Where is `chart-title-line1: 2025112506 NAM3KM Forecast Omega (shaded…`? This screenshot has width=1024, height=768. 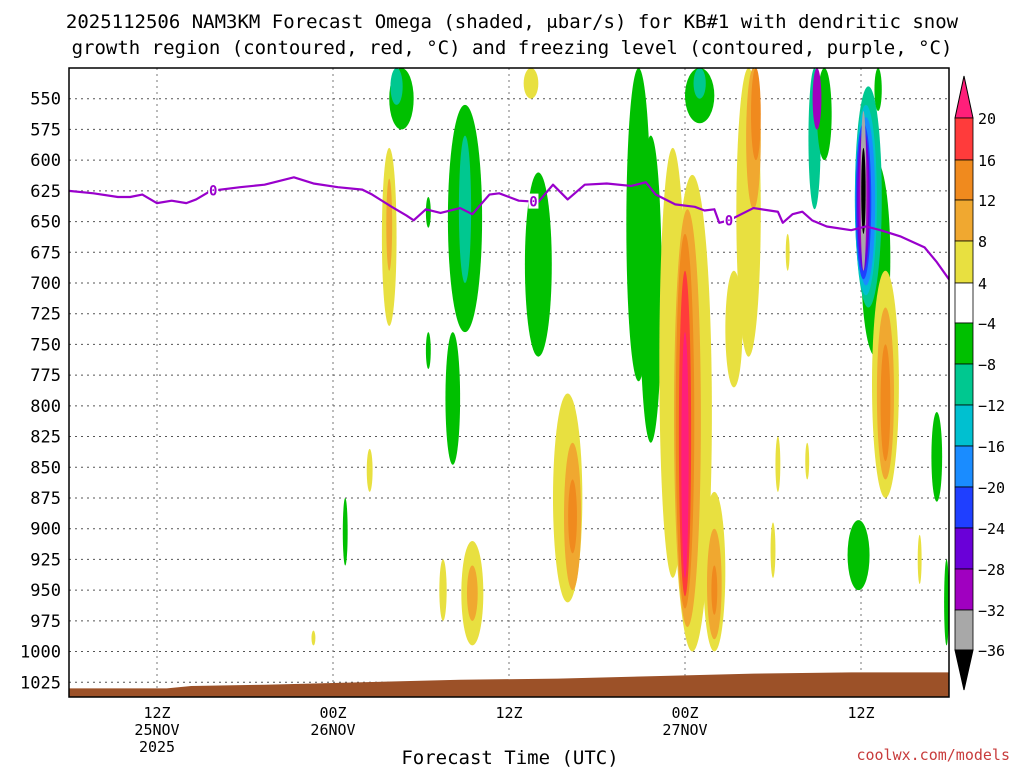 chart-title-line1: 2025112506 NAM3KM Forecast Omega (shaded… is located at coordinates (512, 22).